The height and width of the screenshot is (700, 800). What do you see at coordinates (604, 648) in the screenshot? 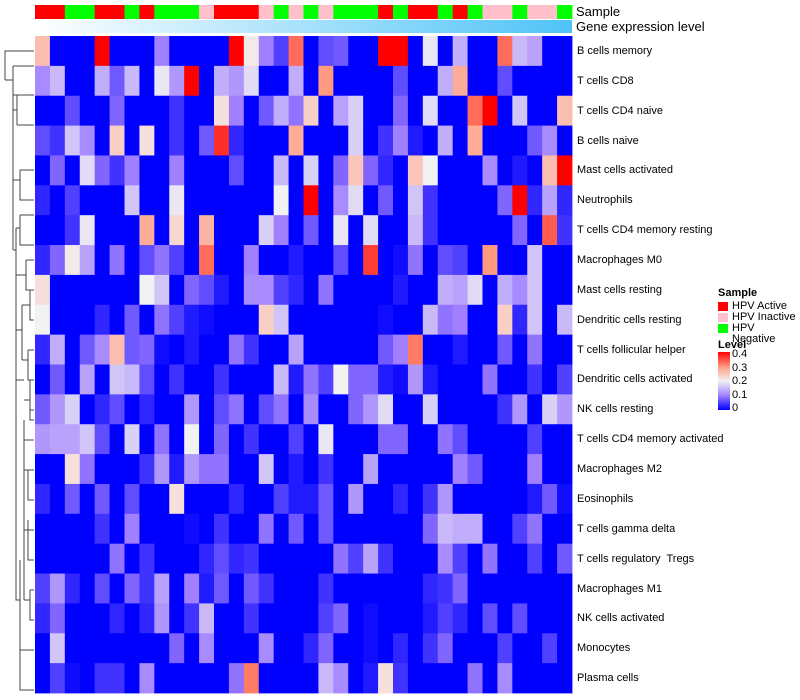
I see `row-label: Monocytes` at bounding box center [604, 648].